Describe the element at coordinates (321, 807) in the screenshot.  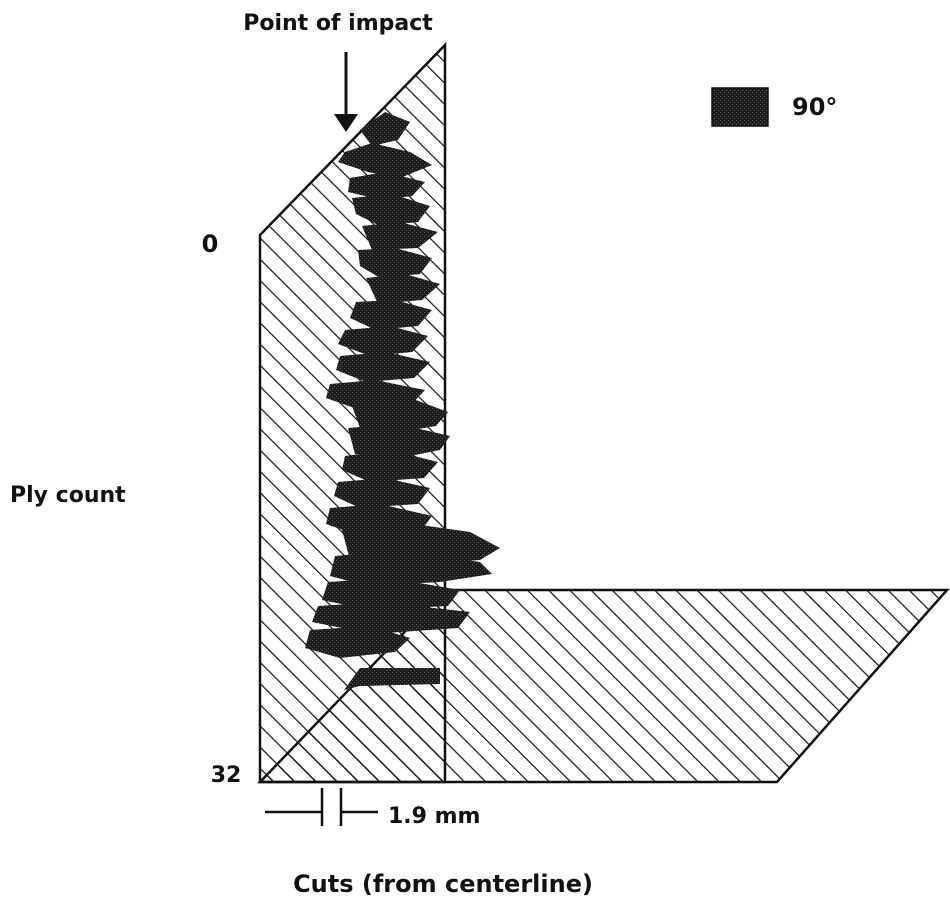
I see `cut-spacing-dimension` at that location.